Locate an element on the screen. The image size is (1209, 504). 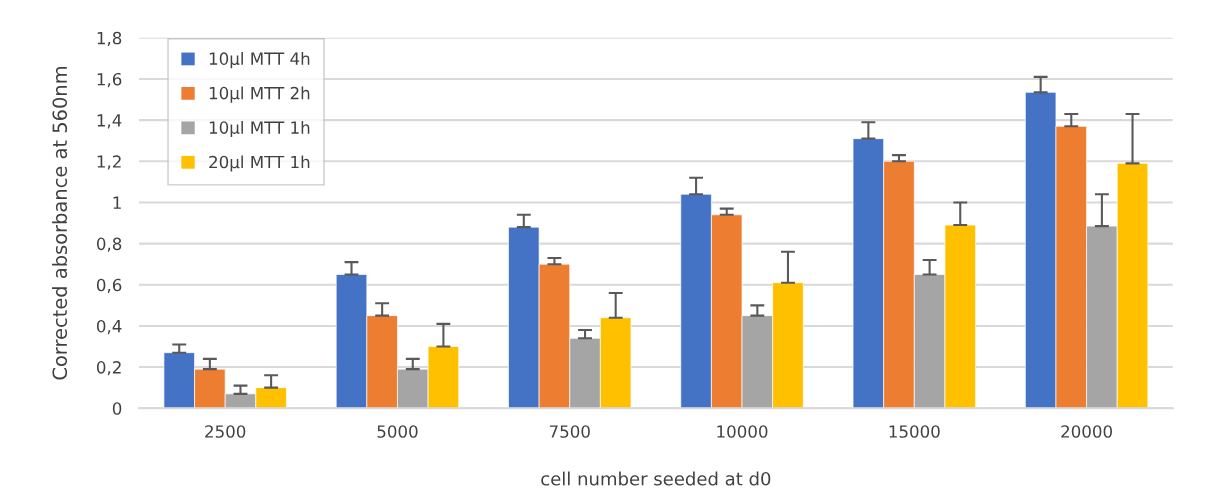
y-tick-label: 1,4 is located at coordinates (109, 121).